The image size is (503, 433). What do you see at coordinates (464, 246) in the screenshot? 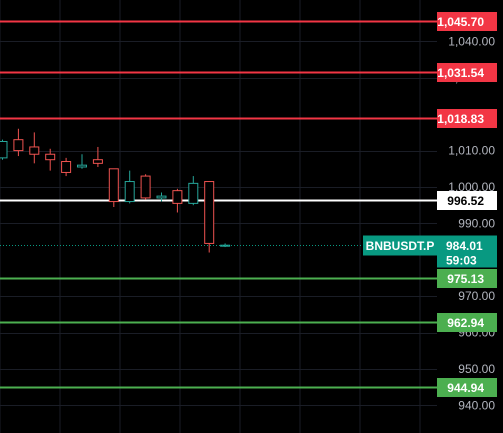
I see `last-price-label: 984.01` at bounding box center [464, 246].